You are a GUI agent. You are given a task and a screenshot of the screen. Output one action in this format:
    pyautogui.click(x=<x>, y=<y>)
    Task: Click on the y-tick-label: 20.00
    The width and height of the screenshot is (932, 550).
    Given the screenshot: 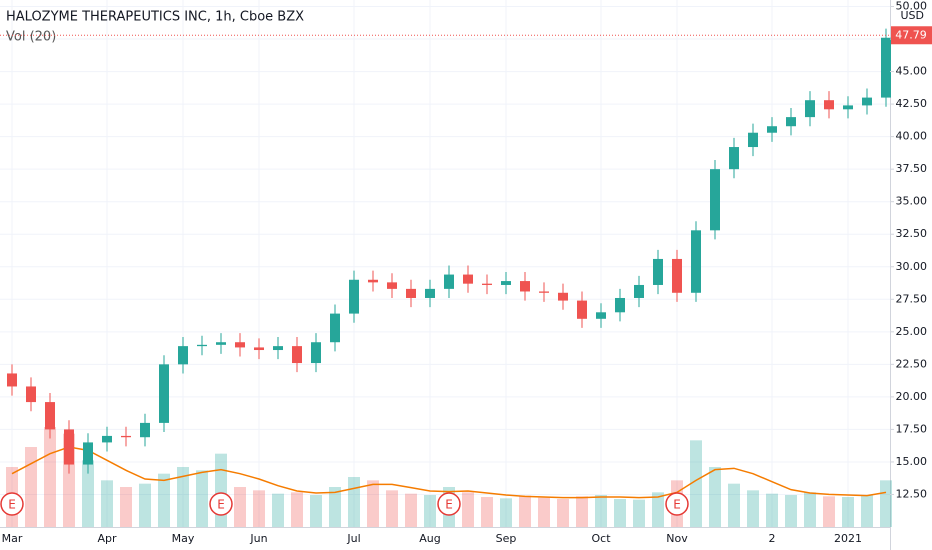 What is the action you would take?
    pyautogui.click(x=912, y=396)
    